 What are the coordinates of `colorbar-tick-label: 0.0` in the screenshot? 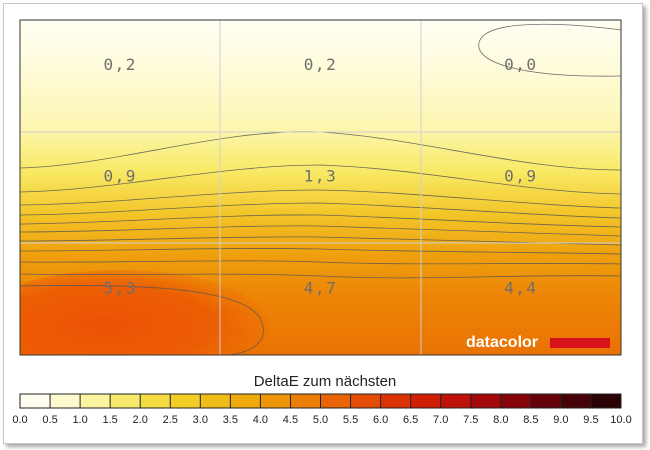 It's located at (19, 420).